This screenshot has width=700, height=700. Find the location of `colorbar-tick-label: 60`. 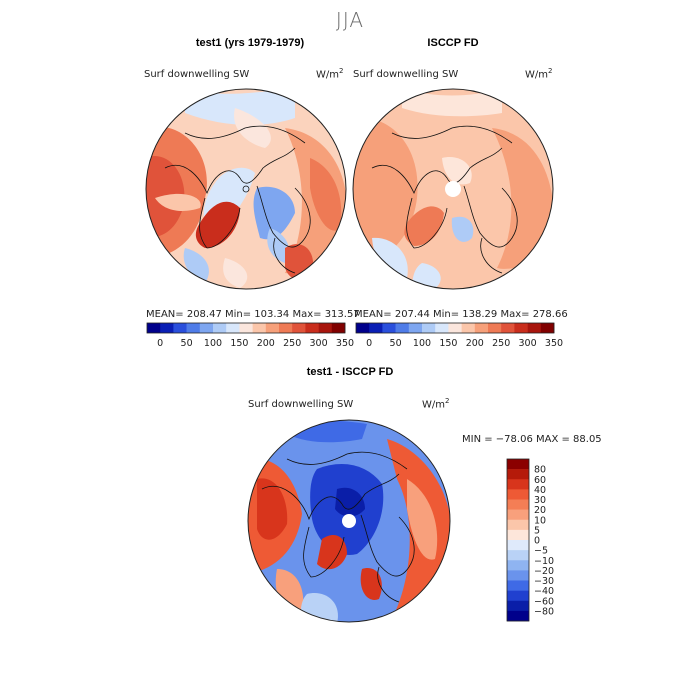

colorbar-tick-label: 60 is located at coordinates (540, 480).